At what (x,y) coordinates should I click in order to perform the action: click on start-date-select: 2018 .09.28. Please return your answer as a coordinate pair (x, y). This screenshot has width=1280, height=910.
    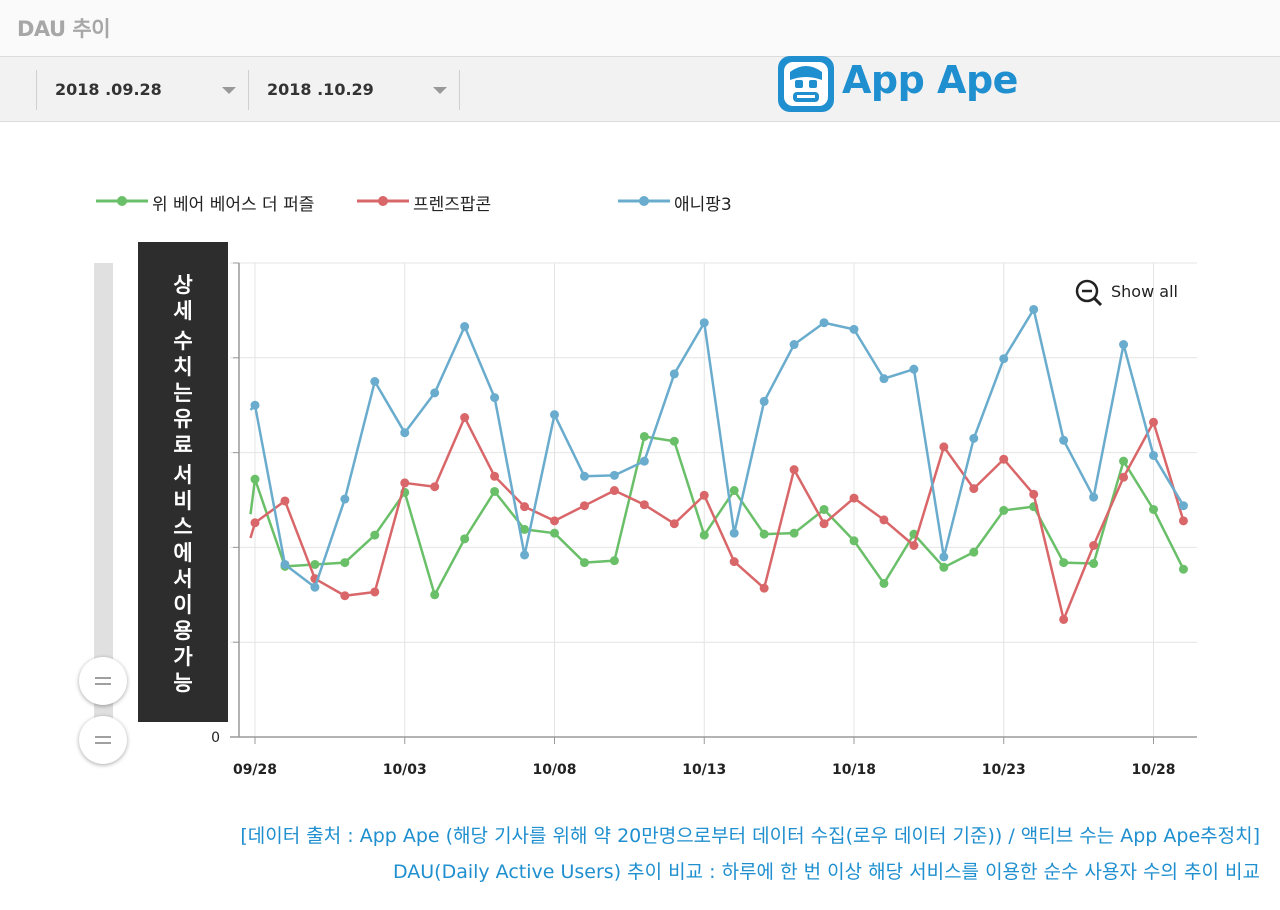
    Looking at the image, I should click on (142, 90).